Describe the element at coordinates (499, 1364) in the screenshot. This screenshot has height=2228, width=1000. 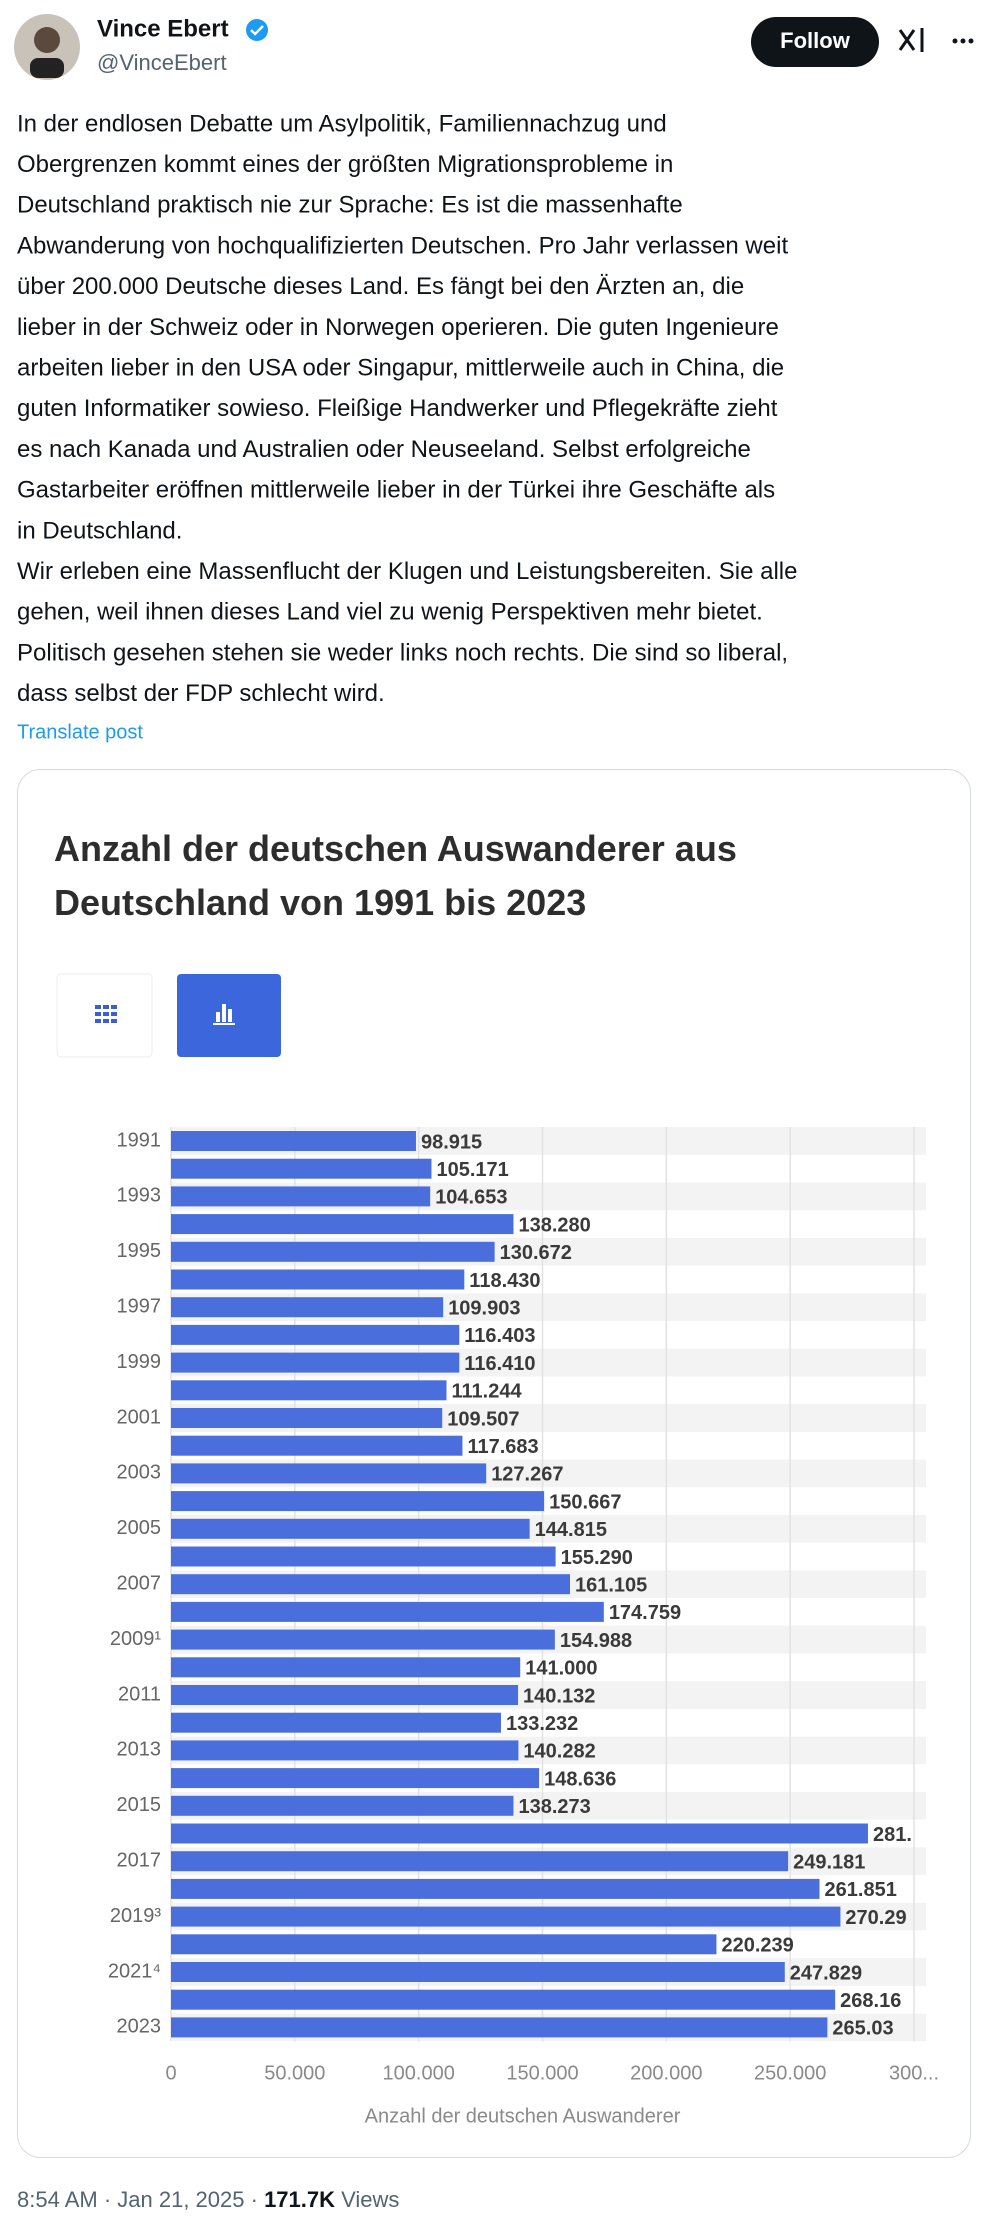
I see `value-label: 116.410` at that location.